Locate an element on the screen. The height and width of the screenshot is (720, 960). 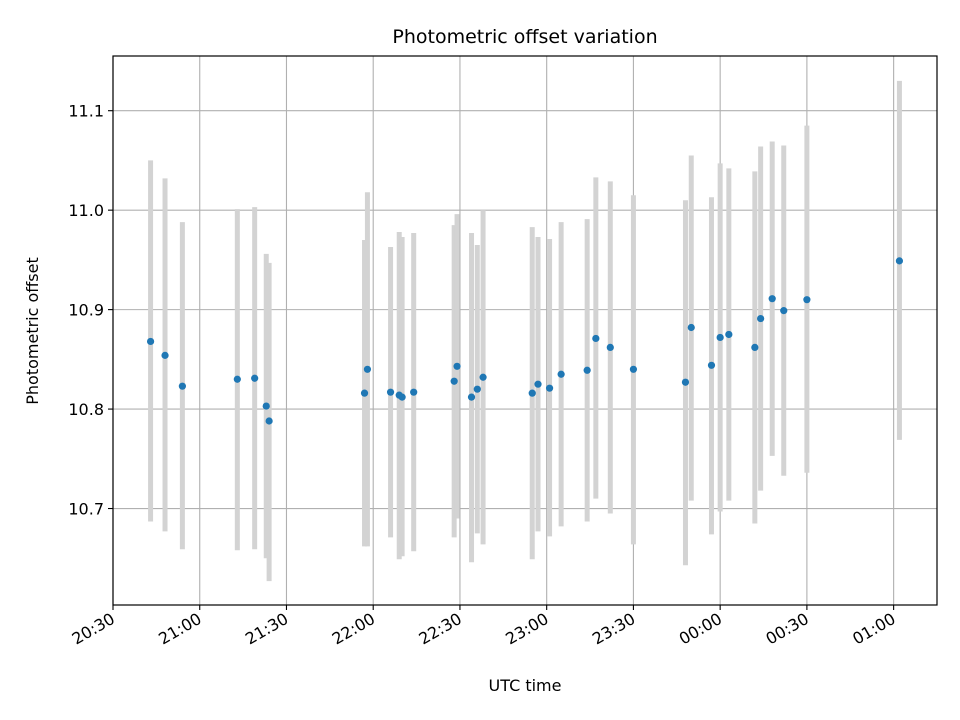
y-tick-label: 10.8 is located at coordinates (86, 409).